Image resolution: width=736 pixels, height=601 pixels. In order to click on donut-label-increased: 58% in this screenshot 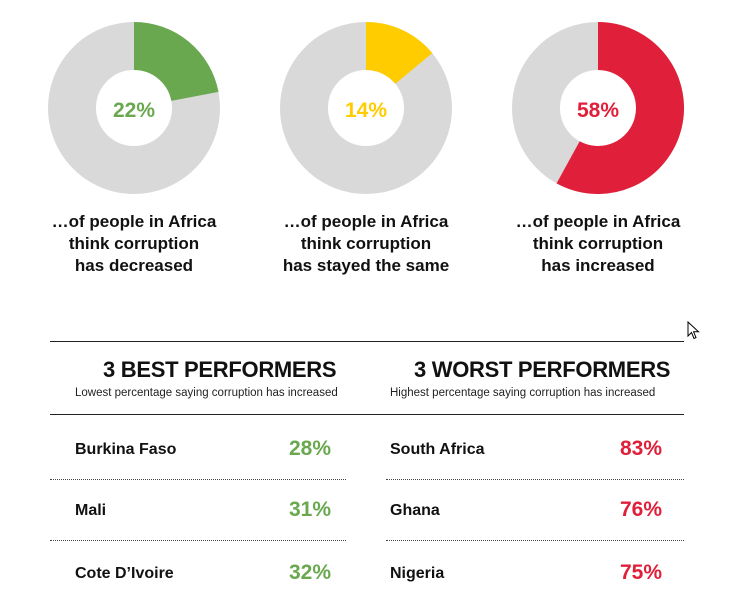, I will do `click(598, 110)`.